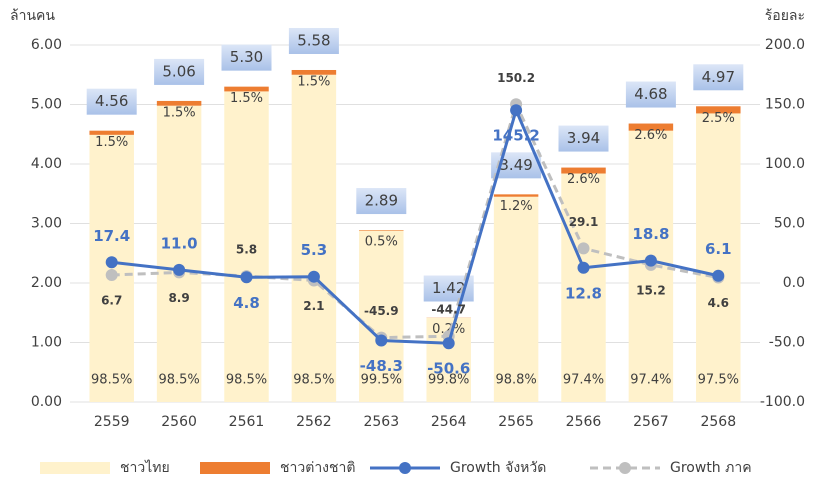  I want to click on y2-tick-label: 100.0, so click(785, 164).